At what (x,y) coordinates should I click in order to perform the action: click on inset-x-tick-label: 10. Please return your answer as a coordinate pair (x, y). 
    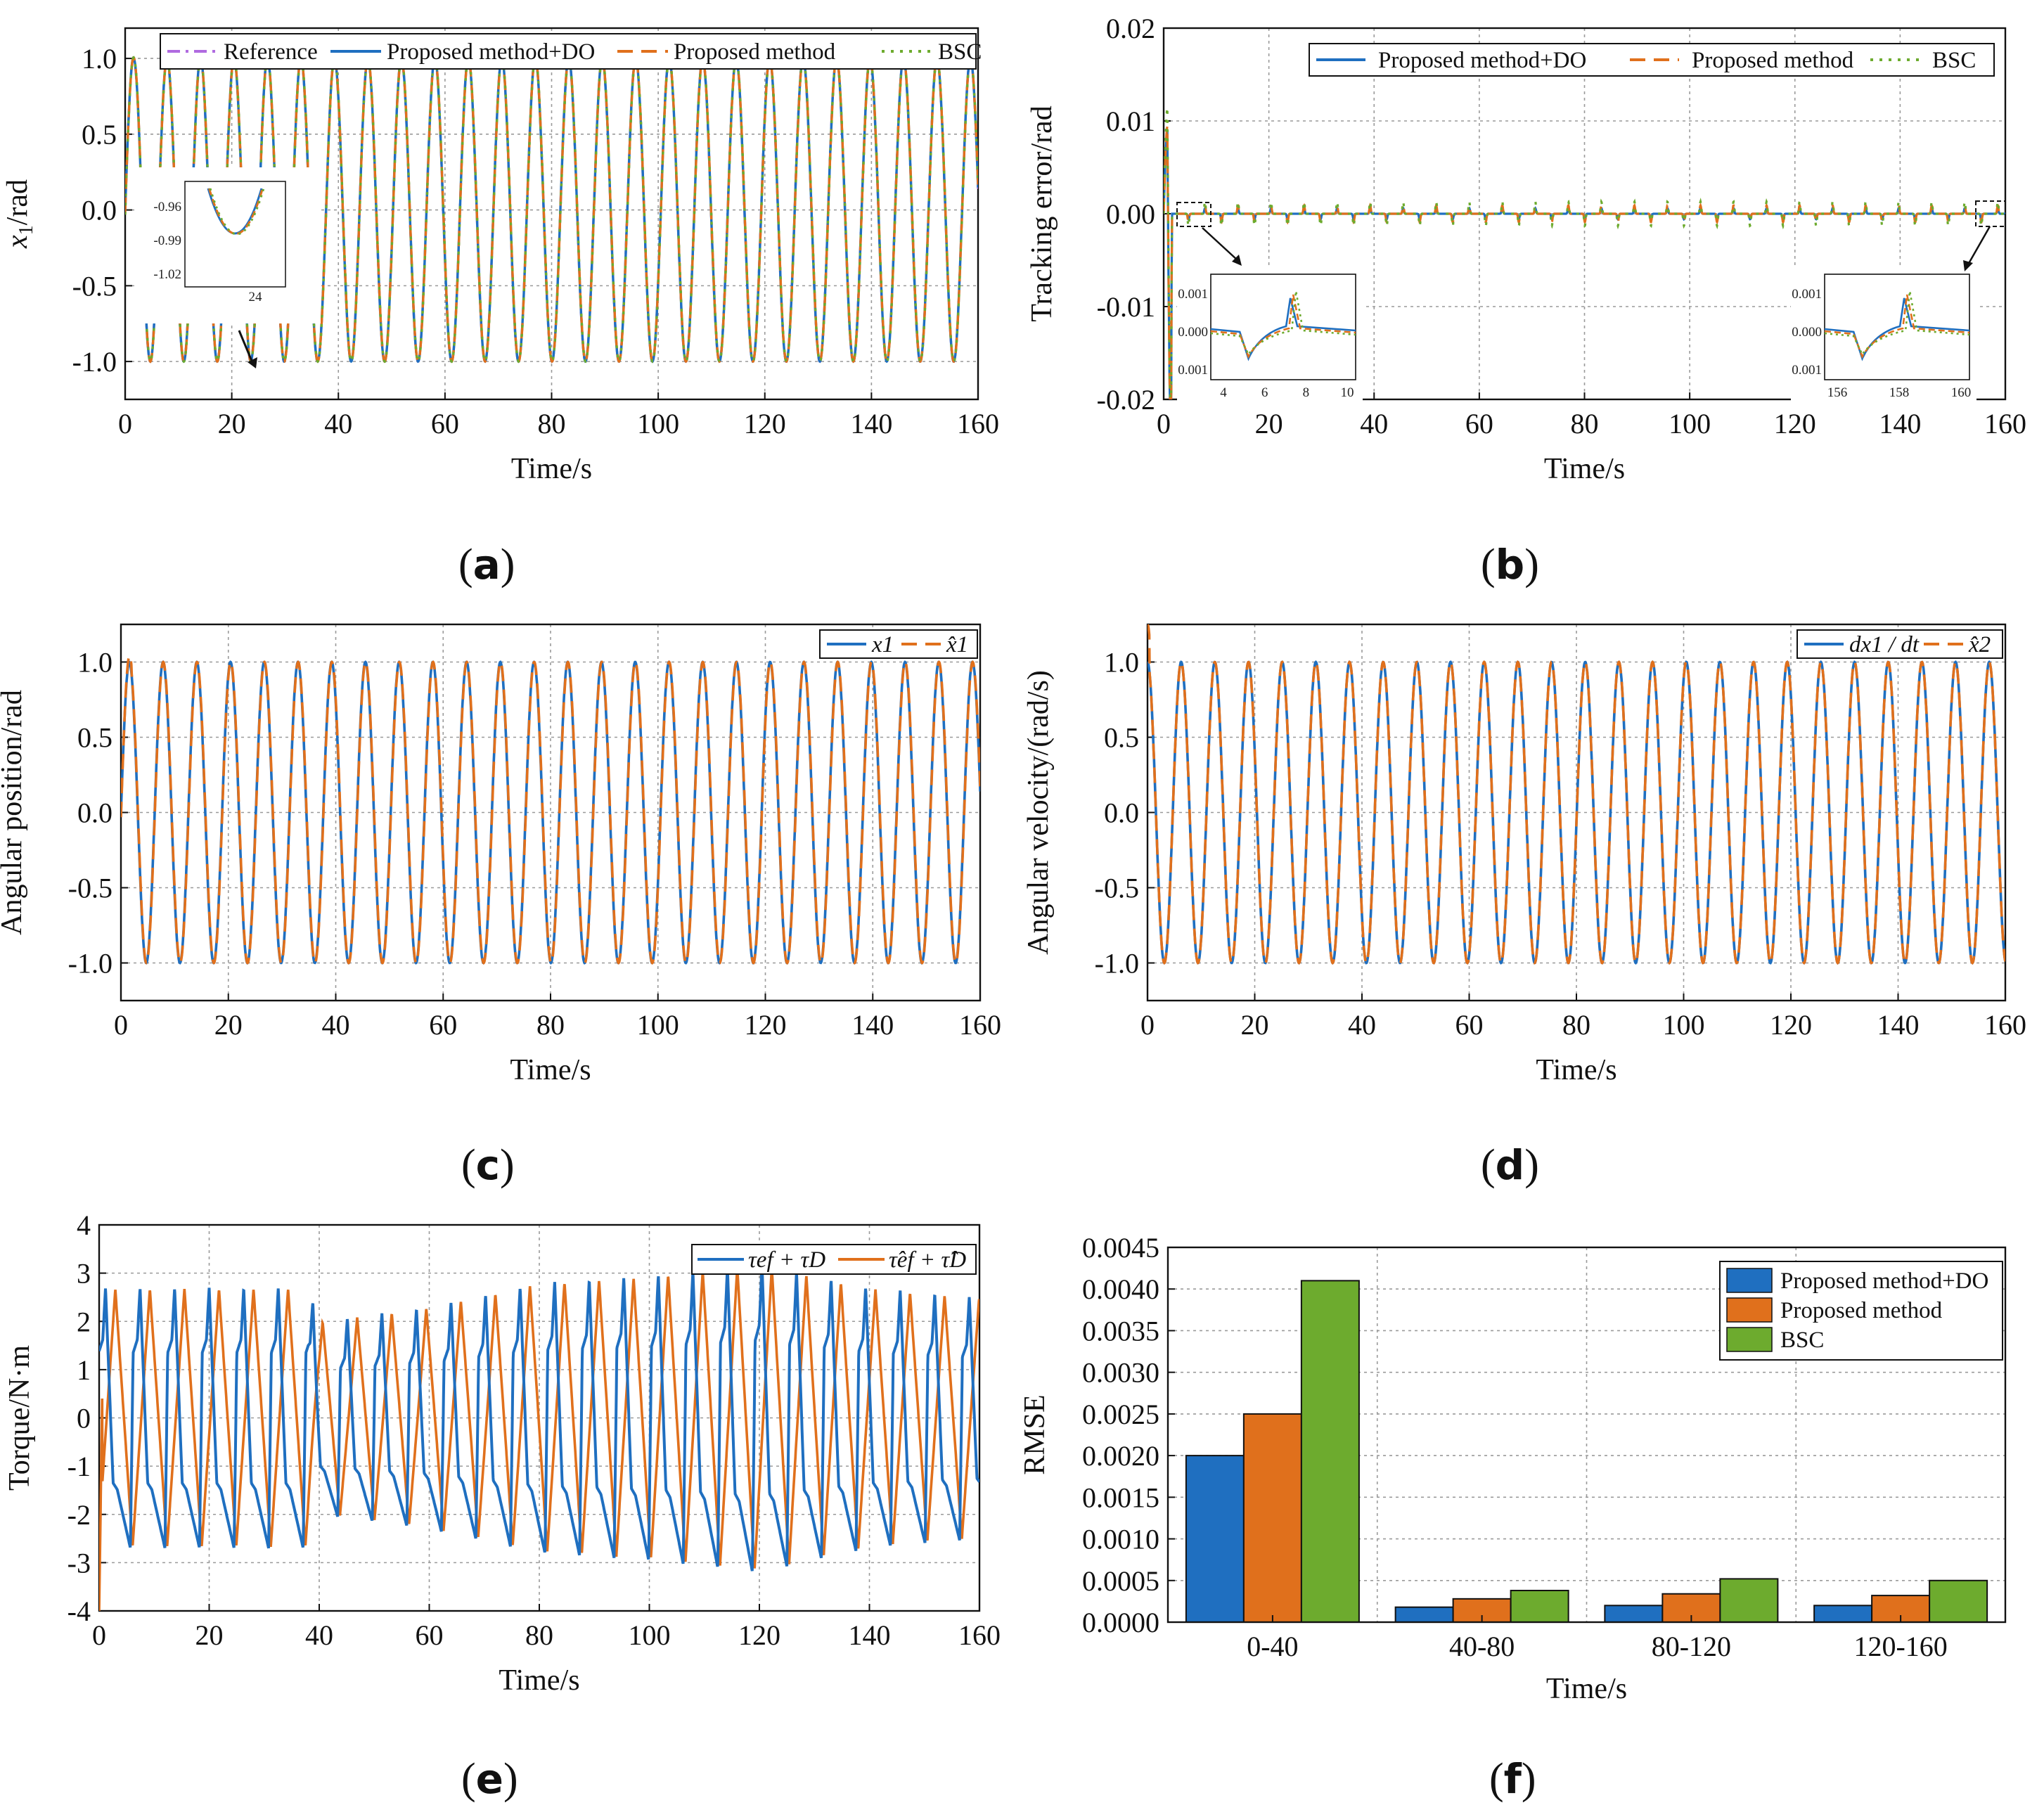
    Looking at the image, I should click on (1347, 392).